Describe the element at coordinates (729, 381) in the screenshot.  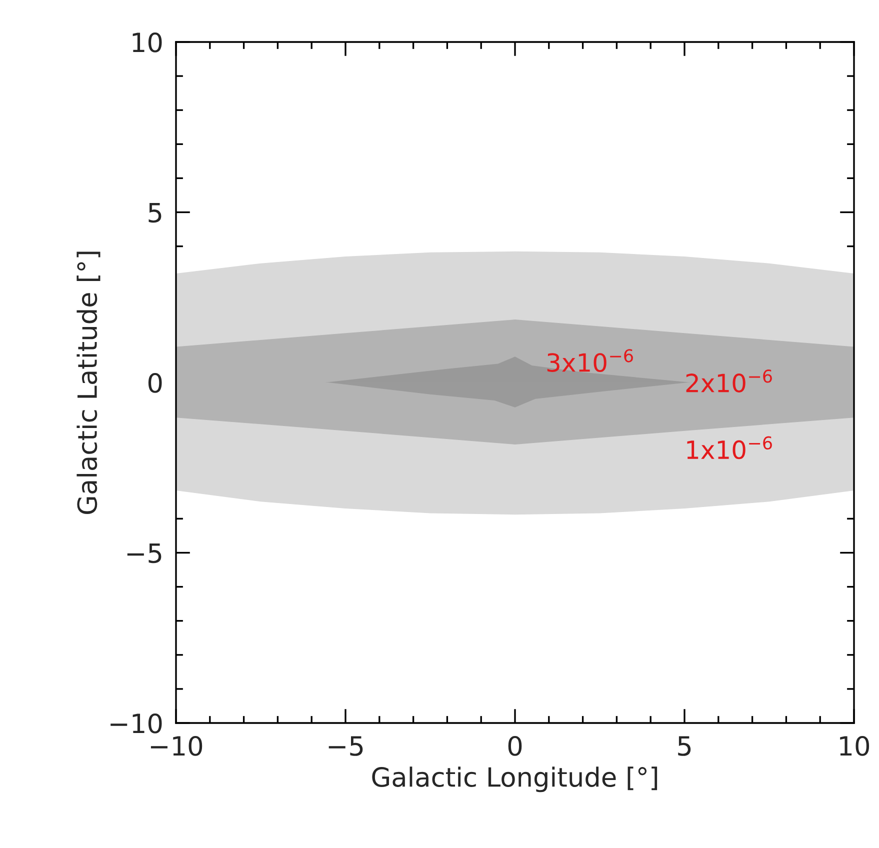
I see `annotation: 2x10$^{−6}$` at that location.